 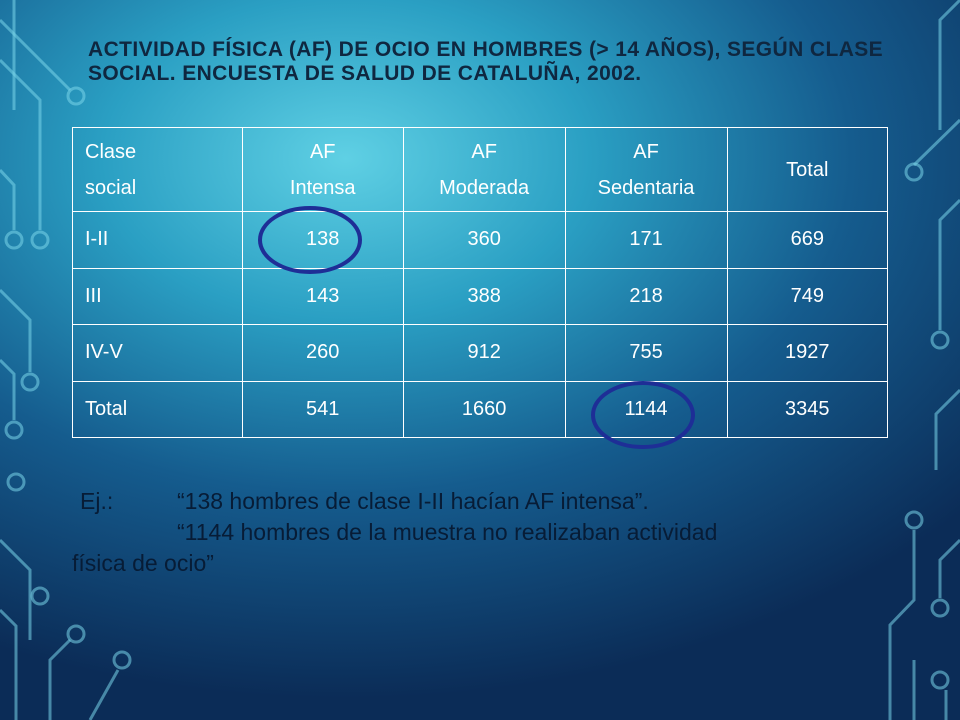 What do you see at coordinates (807, 169) in the screenshot?
I see `header-total: Total` at bounding box center [807, 169].